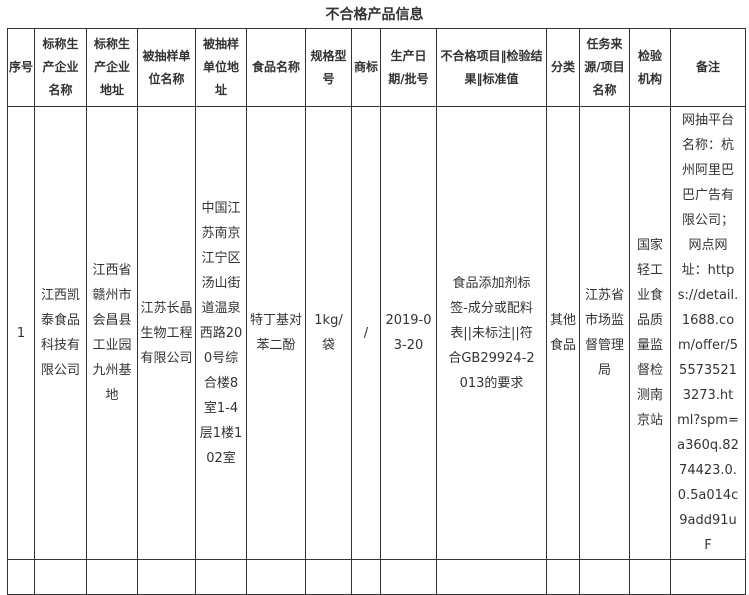 The image size is (749, 595). I want to click on cell-category: 其他食品, so click(563, 333).